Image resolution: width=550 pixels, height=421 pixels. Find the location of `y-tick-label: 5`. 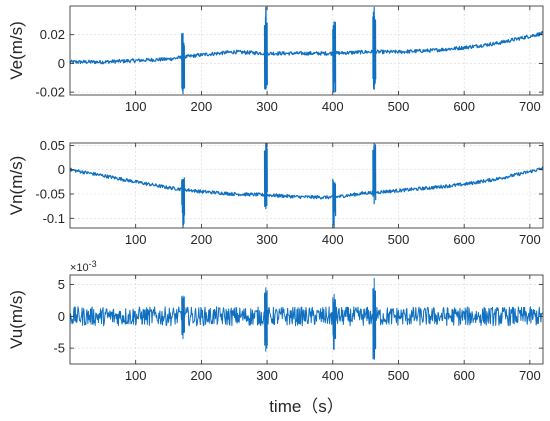

y-tick-label: 5 is located at coordinates (61, 284).